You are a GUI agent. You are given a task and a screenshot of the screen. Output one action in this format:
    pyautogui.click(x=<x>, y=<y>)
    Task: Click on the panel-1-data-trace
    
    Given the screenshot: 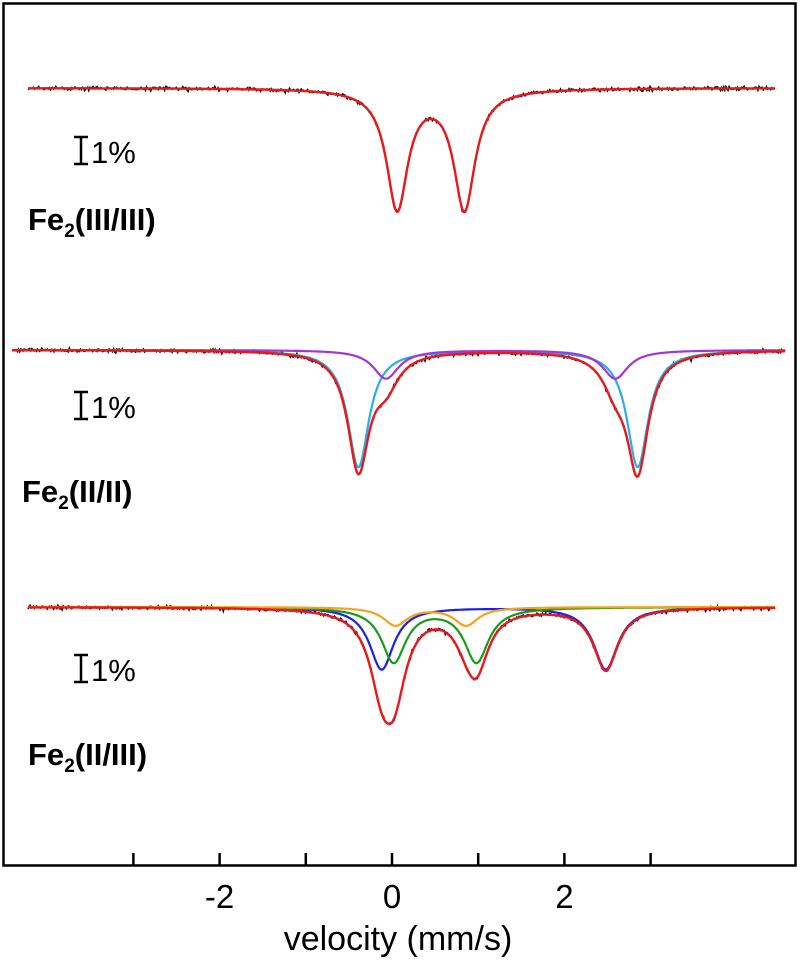 What is the action you would take?
    pyautogui.click(x=401, y=149)
    